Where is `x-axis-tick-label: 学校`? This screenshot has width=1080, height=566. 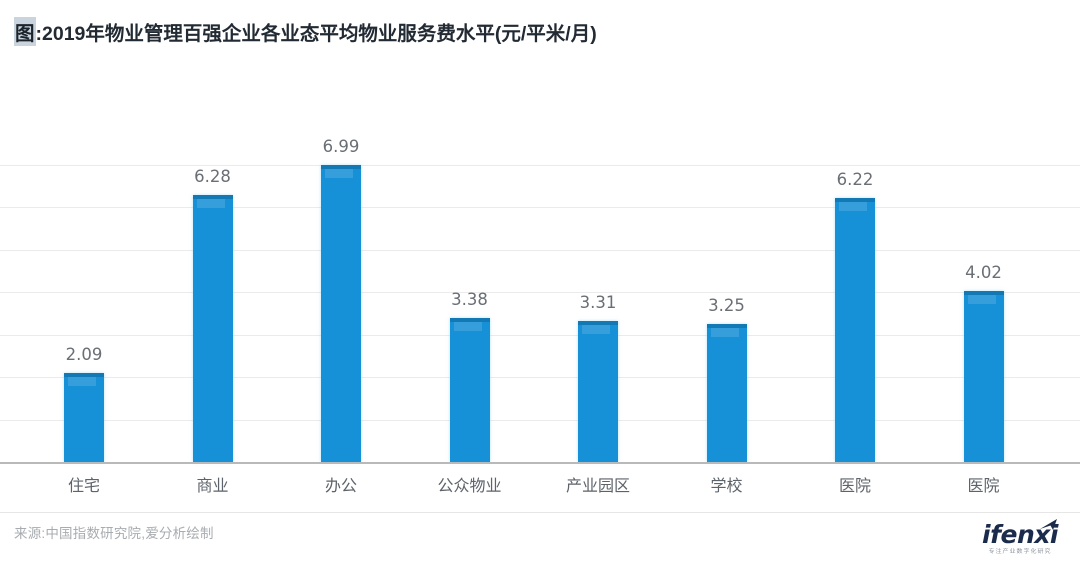
x-axis-tick-label: 学校 is located at coordinates (726, 486).